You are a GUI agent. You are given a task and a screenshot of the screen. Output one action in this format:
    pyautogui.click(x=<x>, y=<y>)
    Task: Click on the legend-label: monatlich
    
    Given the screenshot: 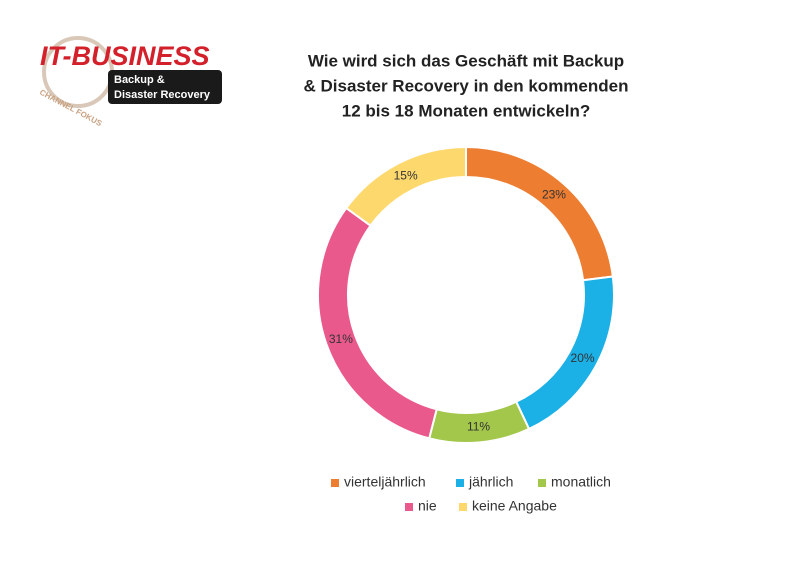 What is the action you would take?
    pyautogui.click(x=581, y=482)
    